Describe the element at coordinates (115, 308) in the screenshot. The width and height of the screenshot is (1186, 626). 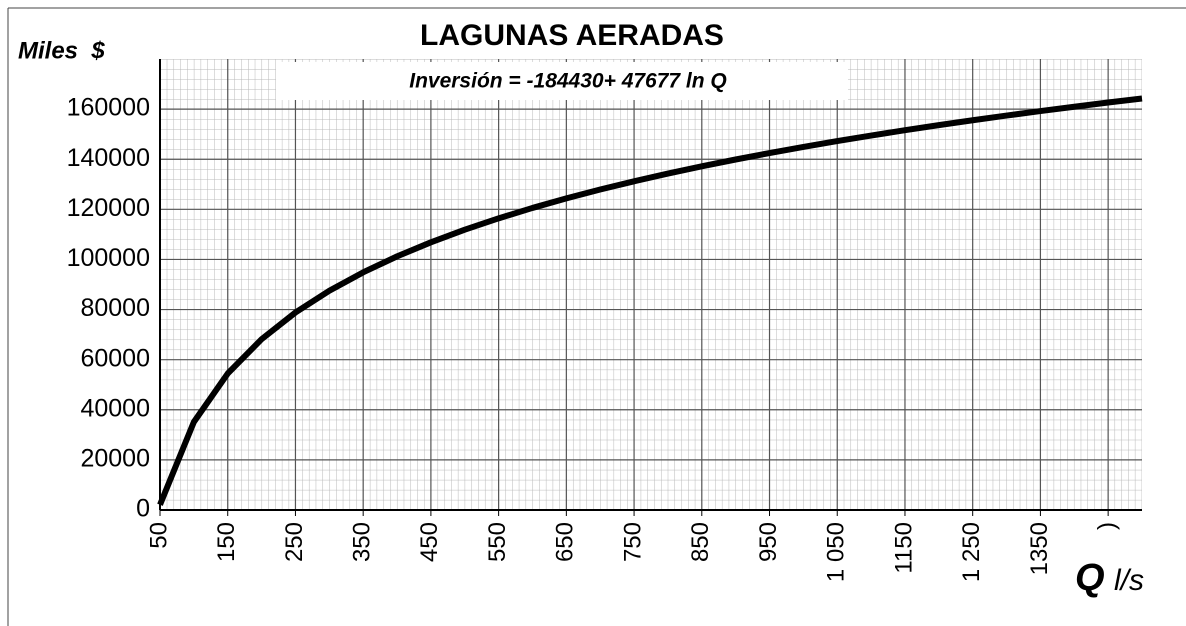
I see `y-tick-label: 80000` at that location.